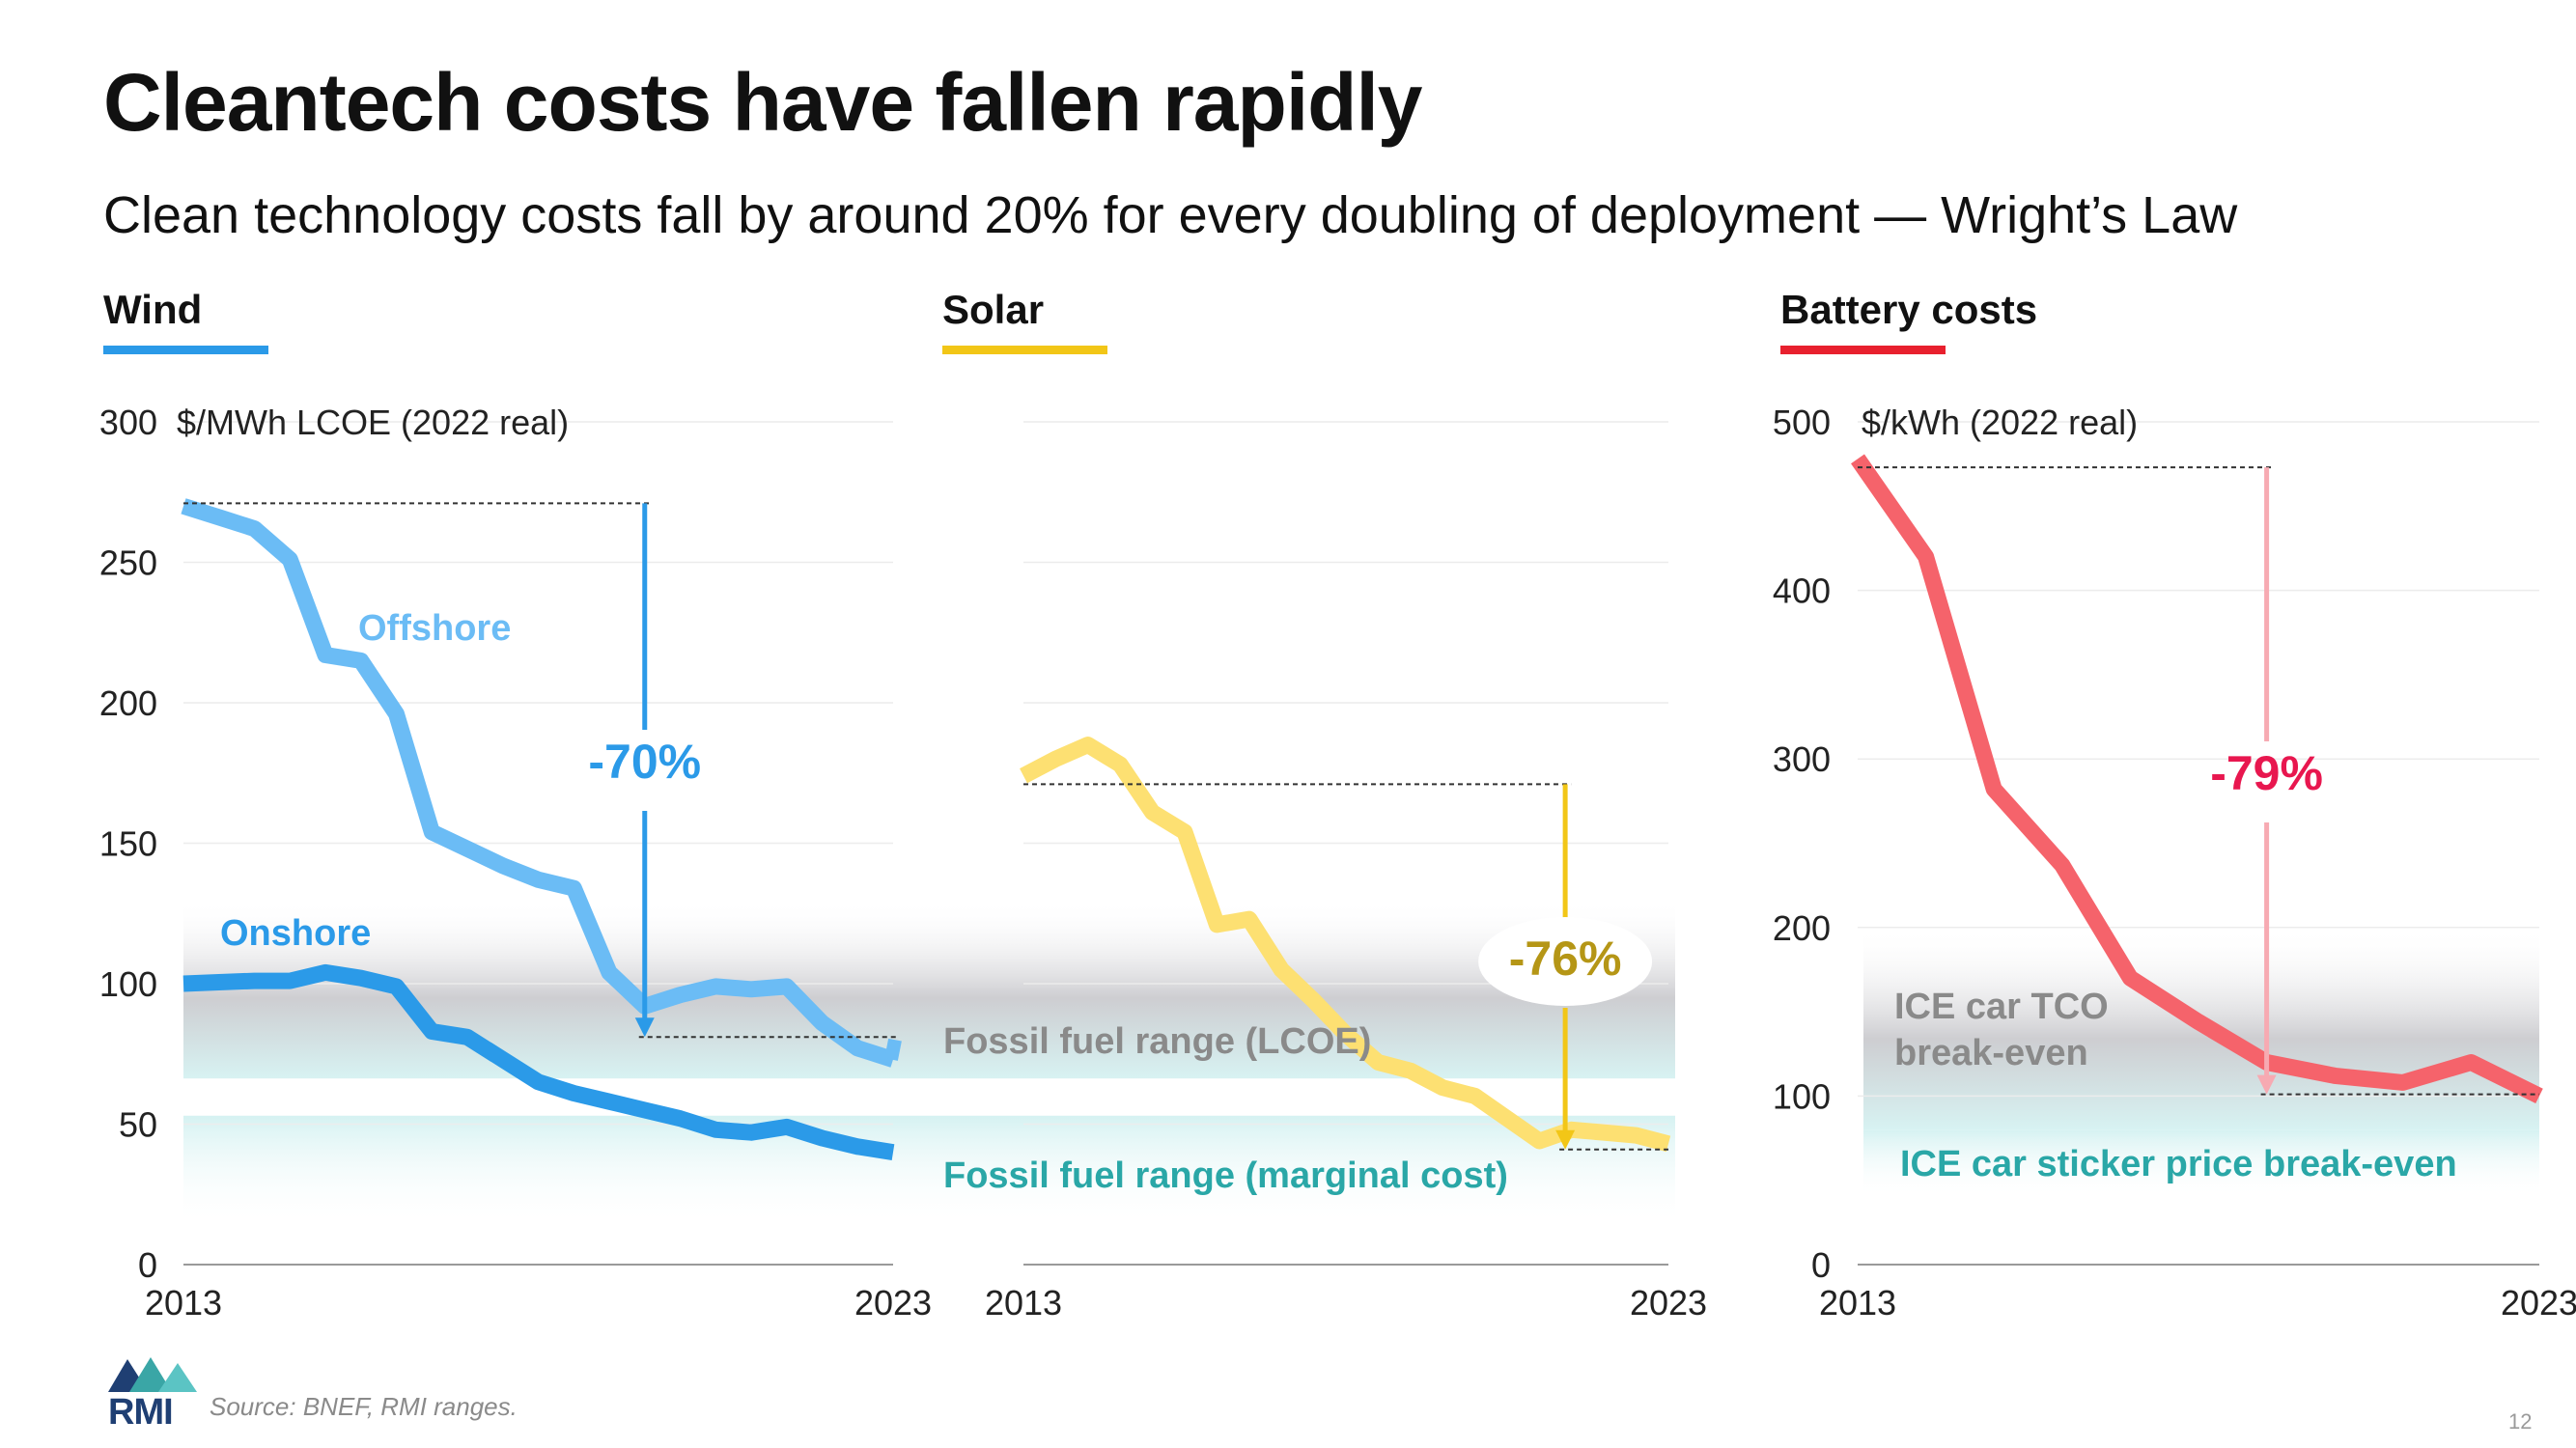 The image size is (2576, 1448). Describe the element at coordinates (1909, 310) in the screenshot. I see `battery-panel-title: Battery costs` at that location.